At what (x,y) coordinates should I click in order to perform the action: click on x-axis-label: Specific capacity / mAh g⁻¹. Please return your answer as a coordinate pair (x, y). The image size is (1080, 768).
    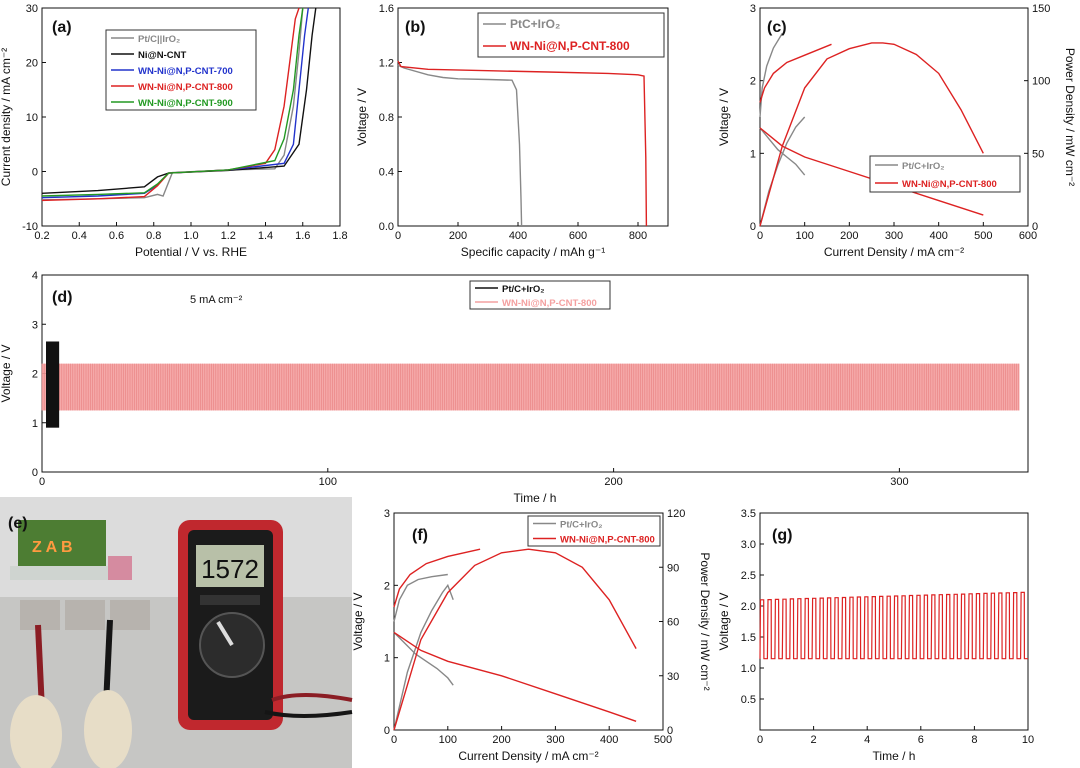
    Looking at the image, I should click on (533, 252).